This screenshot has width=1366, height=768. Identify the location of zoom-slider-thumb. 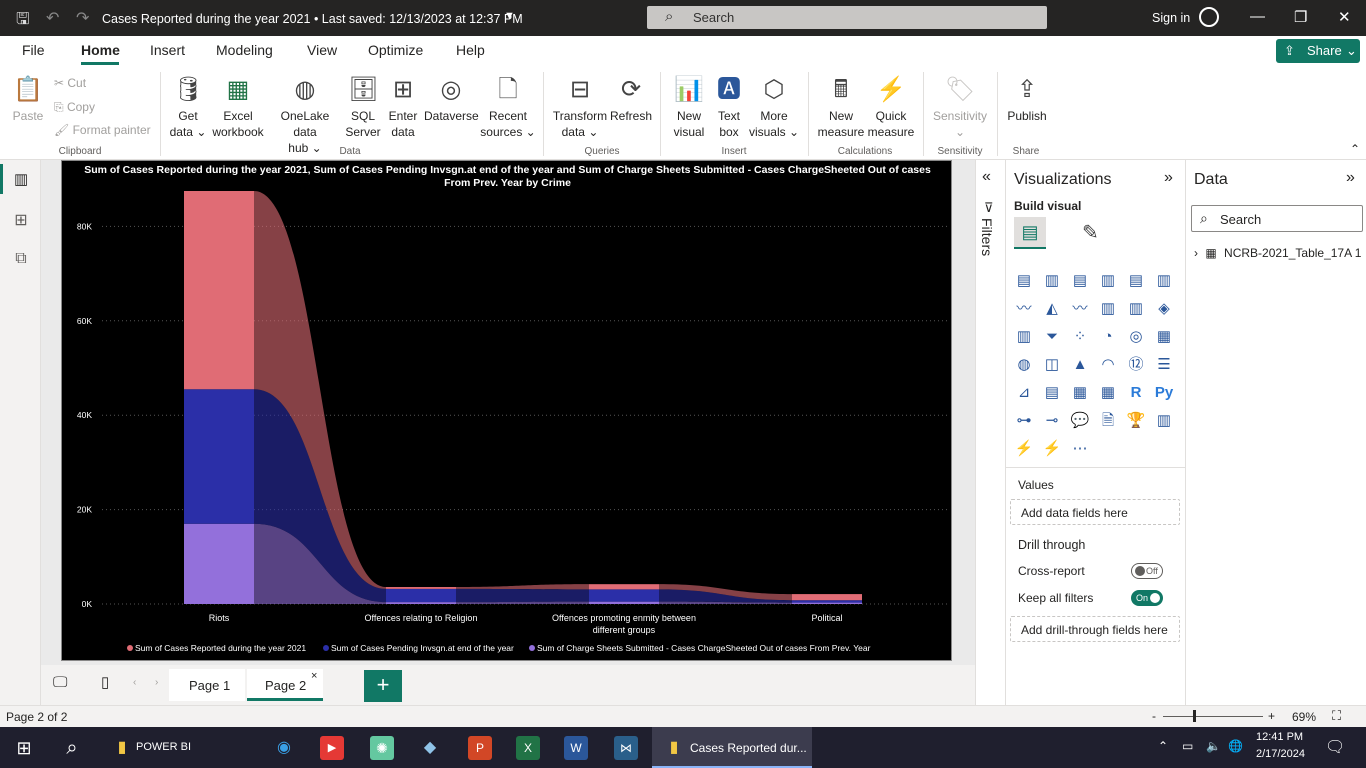
(1194, 716).